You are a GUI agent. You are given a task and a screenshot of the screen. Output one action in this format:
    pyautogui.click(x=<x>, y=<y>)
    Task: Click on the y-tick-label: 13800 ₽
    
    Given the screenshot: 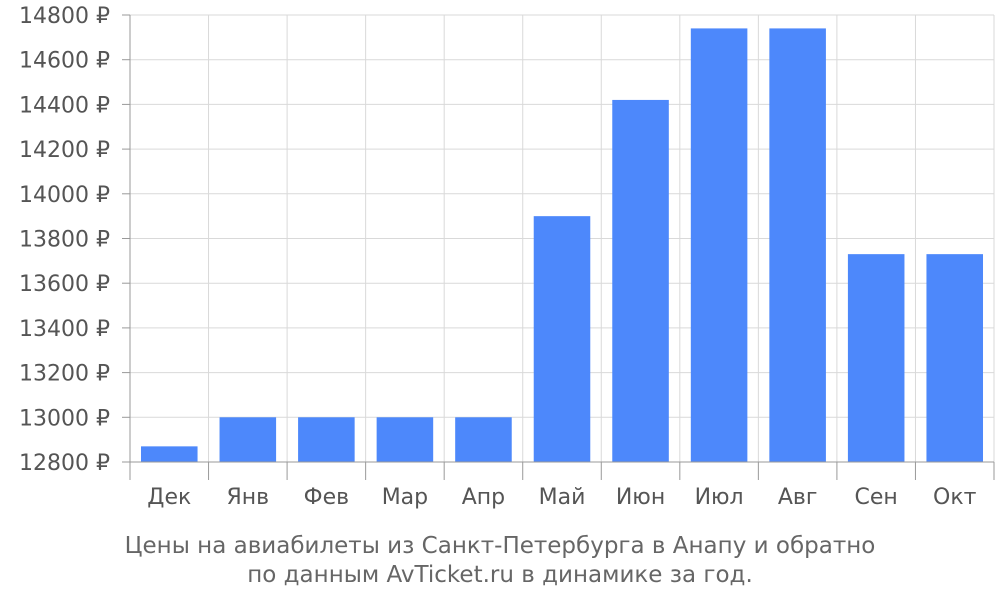 What is the action you would take?
    pyautogui.click(x=64, y=240)
    